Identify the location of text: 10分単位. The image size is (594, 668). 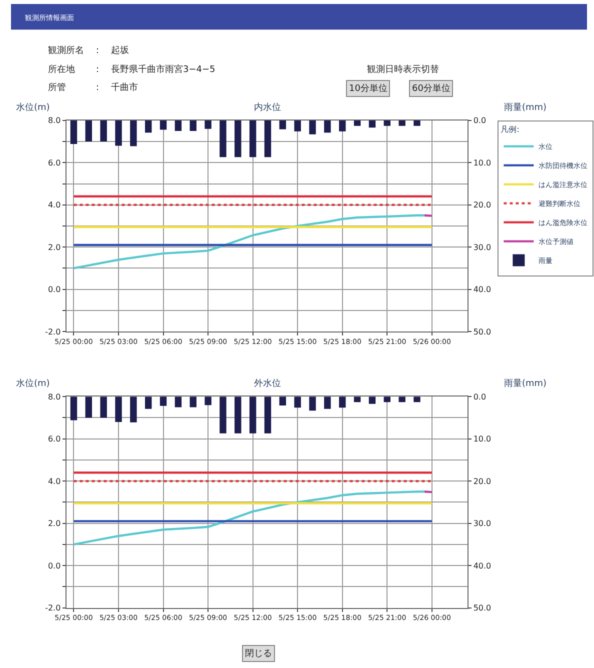
(368, 88).